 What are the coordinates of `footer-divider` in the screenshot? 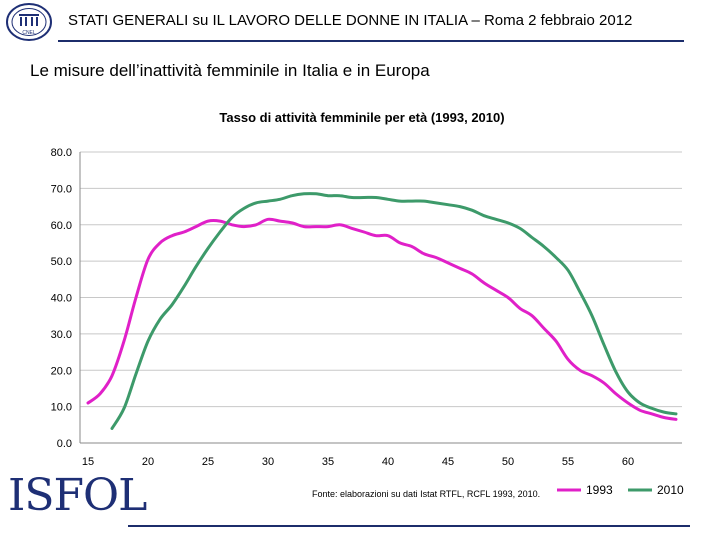 It's located at (409, 526).